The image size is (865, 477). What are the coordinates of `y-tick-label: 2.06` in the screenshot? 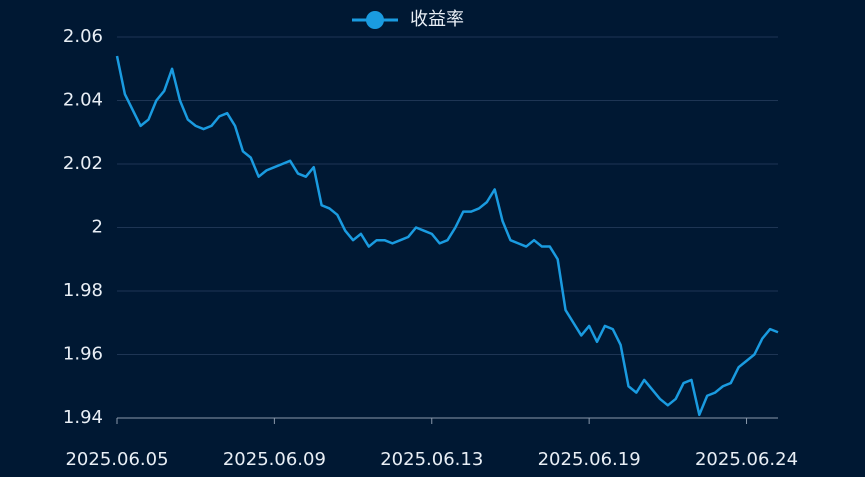 It's located at (83, 36).